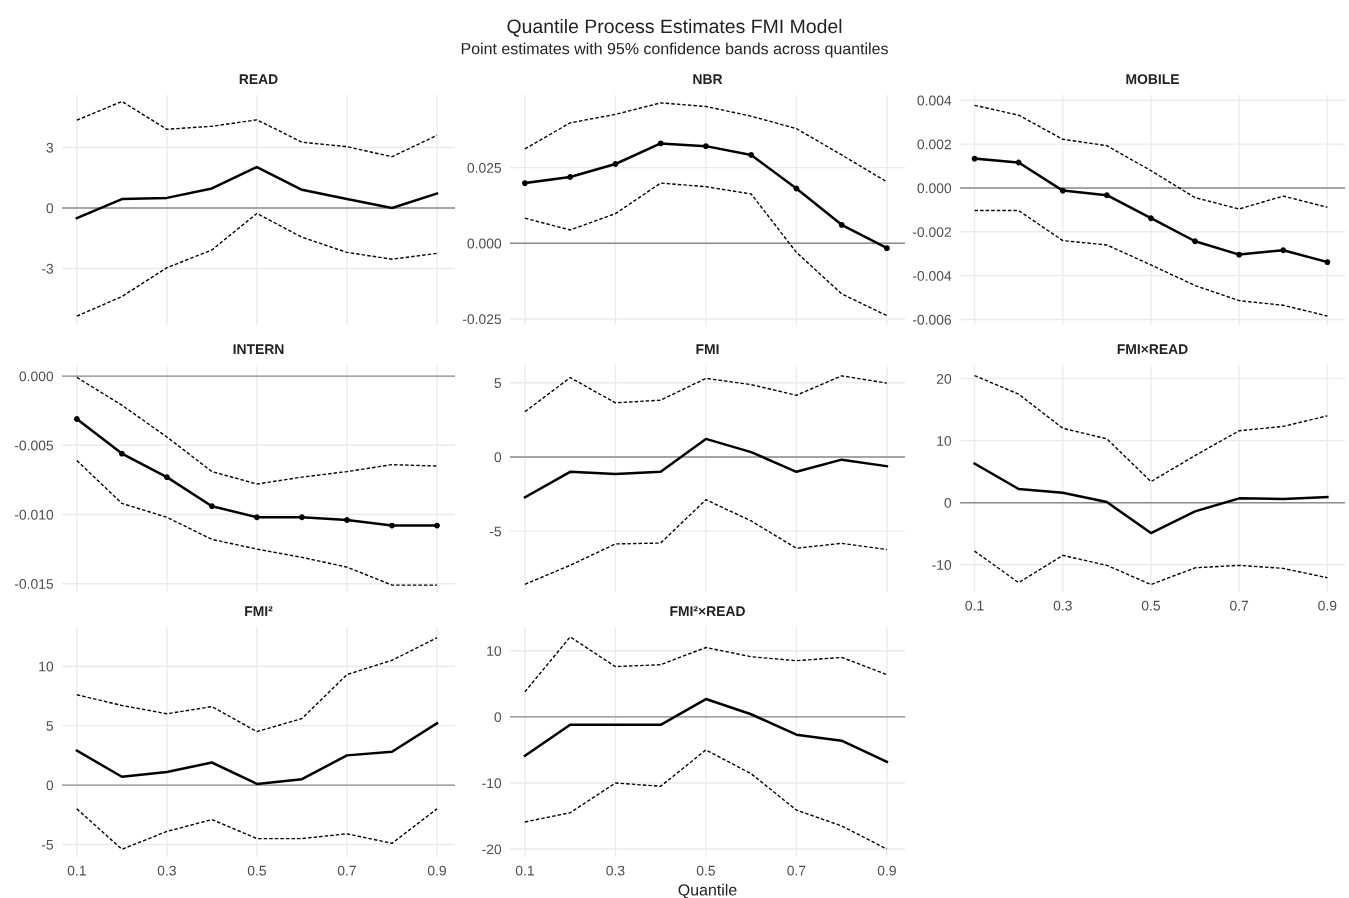 The height and width of the screenshot is (898, 1349). Describe the element at coordinates (932, 276) in the screenshot. I see `y-tick-label: -0.004` at that location.